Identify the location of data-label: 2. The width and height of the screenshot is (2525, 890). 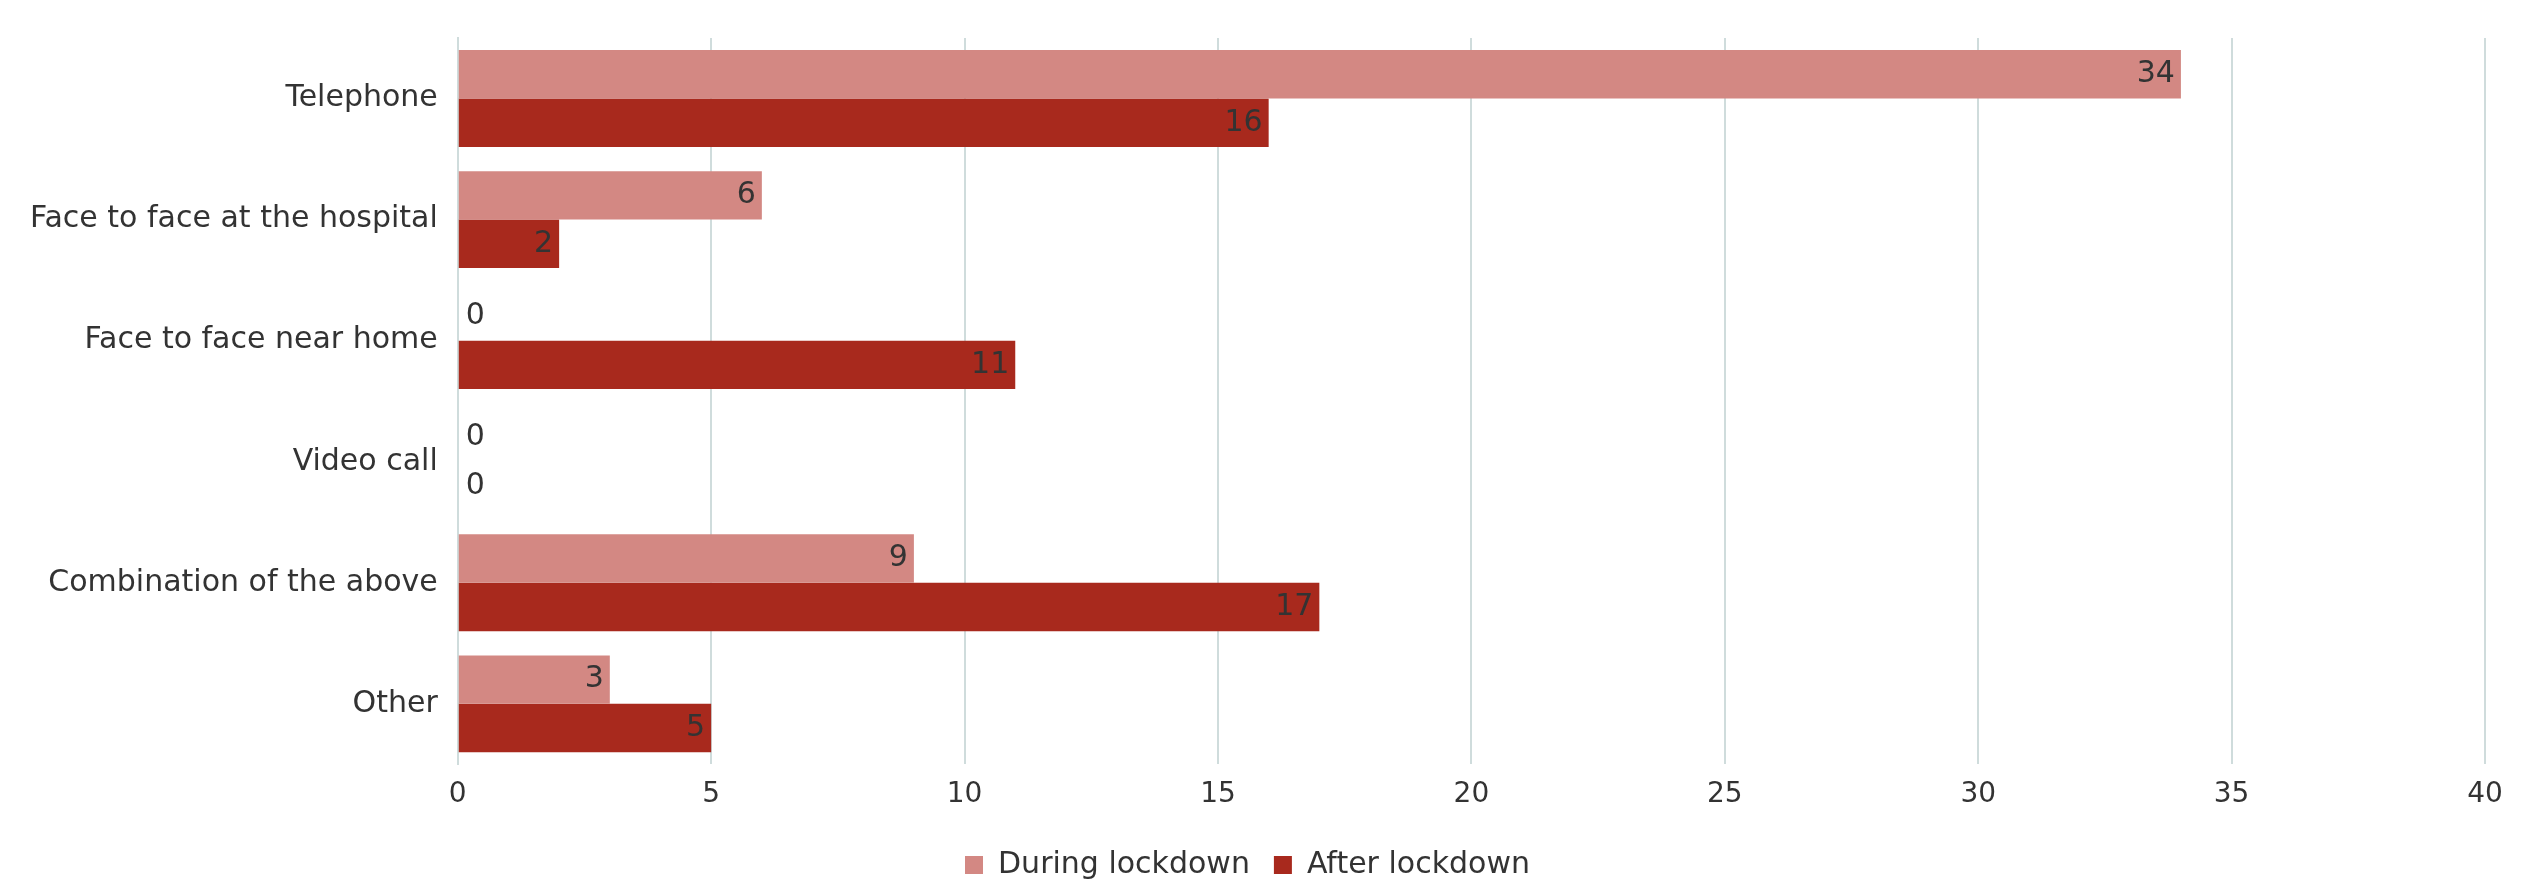
(544, 241).